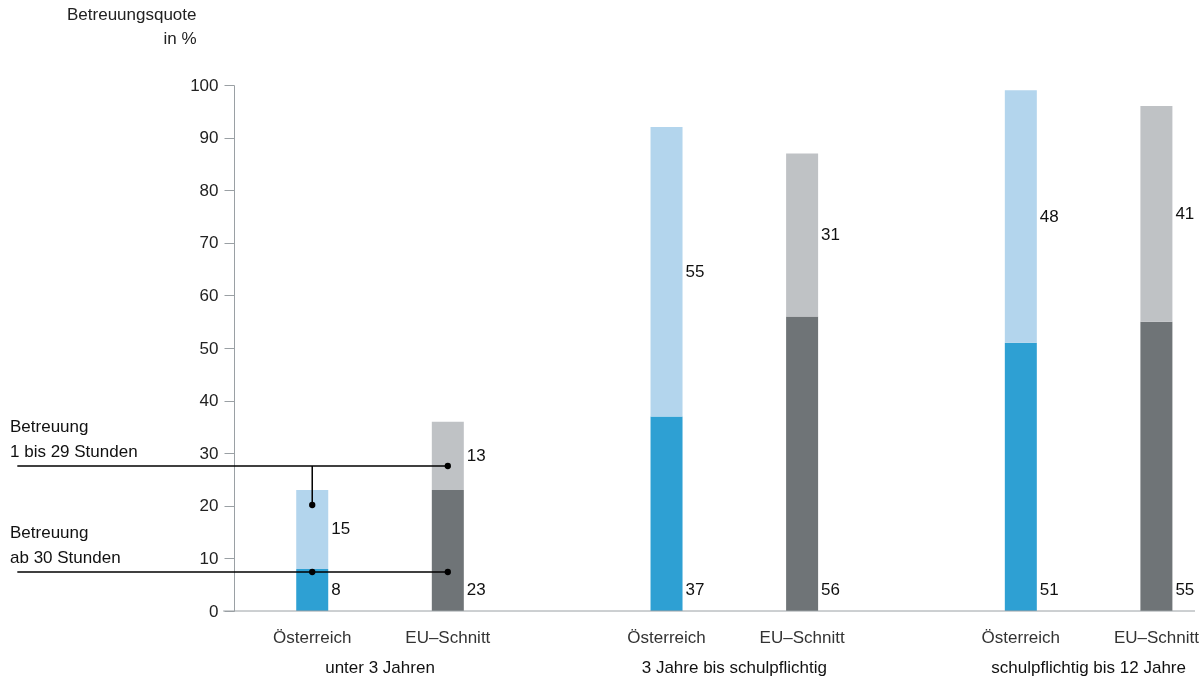 The height and width of the screenshot is (679, 1203). Describe the element at coordinates (209, 348) in the screenshot. I see `y-tick-label: 50` at that location.